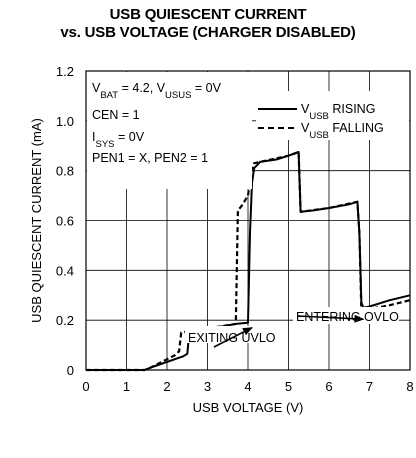  Describe the element at coordinates (85, 386) in the screenshot. I see `x-tick-label: 0` at that location.